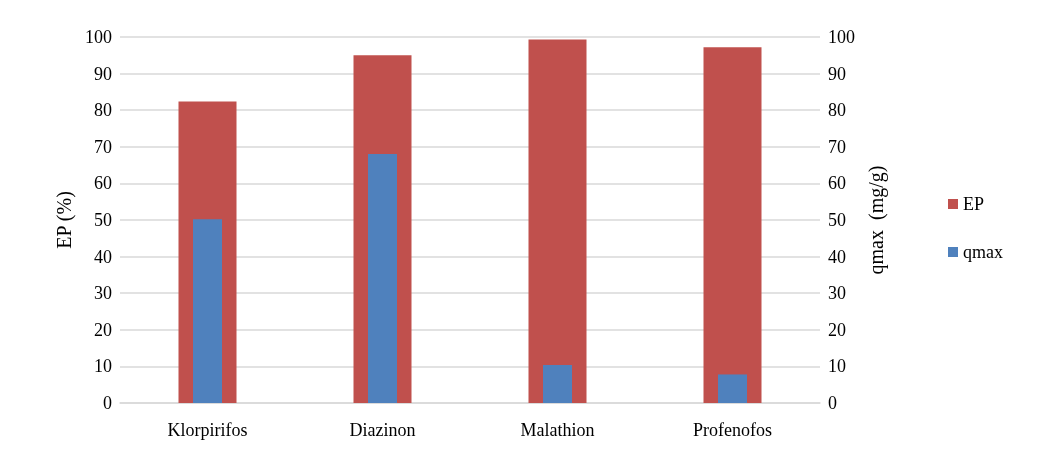 This screenshot has height=456, width=1048. Describe the element at coordinates (103, 146) in the screenshot. I see `y-tick-label: 70` at that location.